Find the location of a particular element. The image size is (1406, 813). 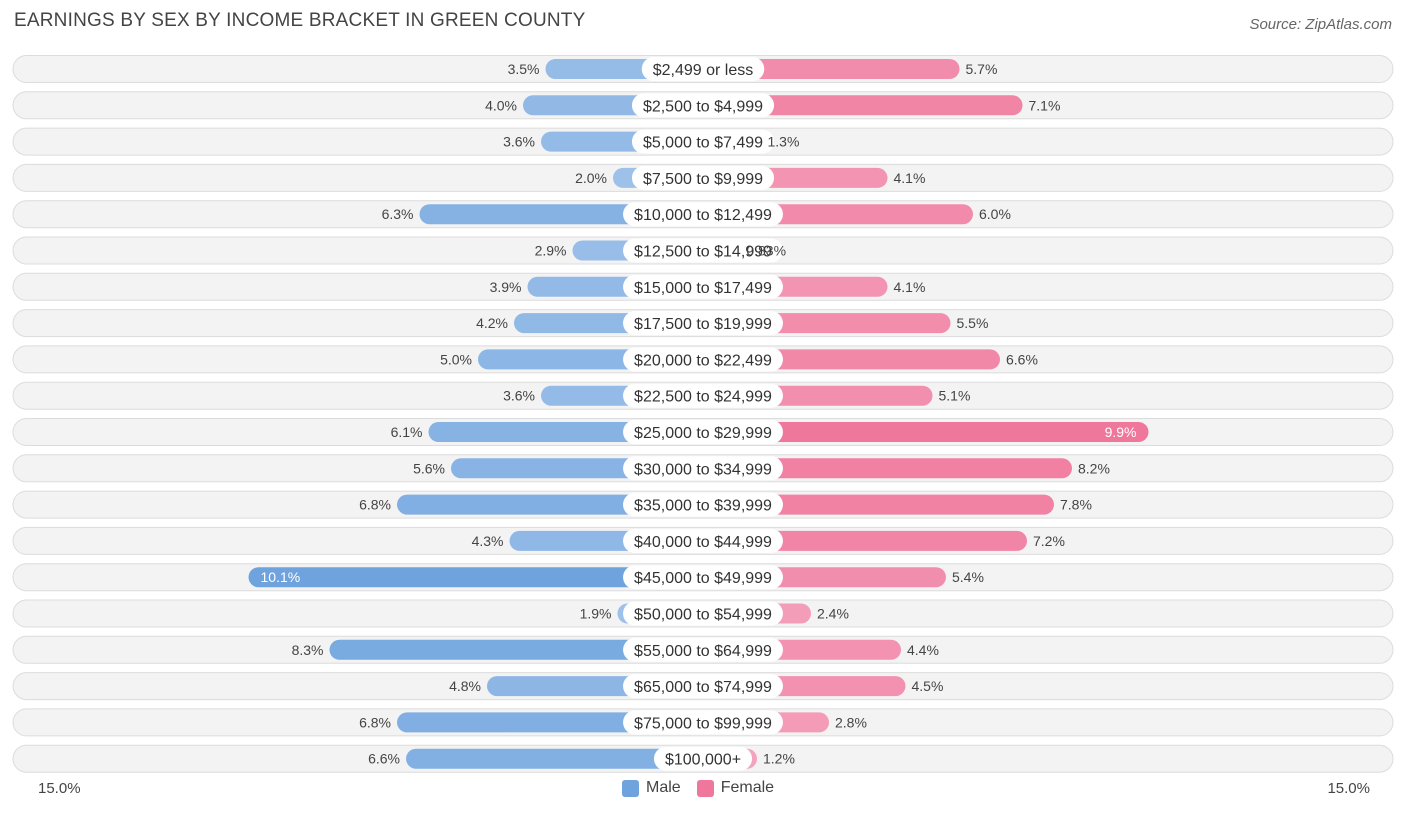

category-label: $10,000 to $12,499 is located at coordinates (703, 215).